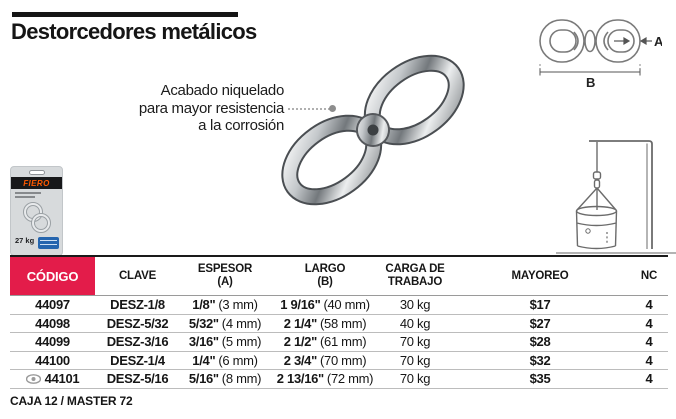  I want to click on col-header-codigo: CÓDIGO, so click(52, 276).